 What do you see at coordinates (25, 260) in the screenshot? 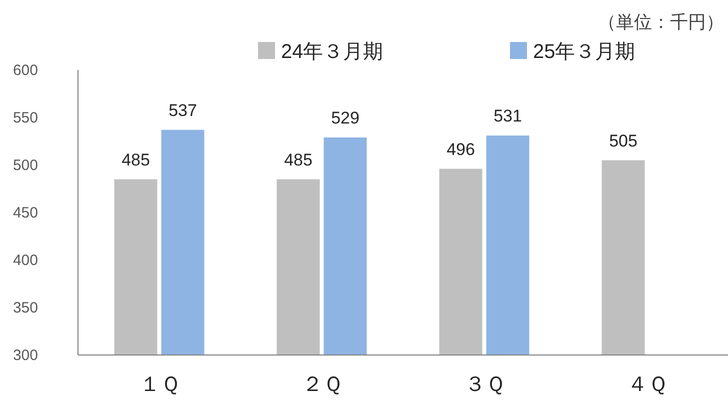
I see `y-tick-label: 400` at bounding box center [25, 260].